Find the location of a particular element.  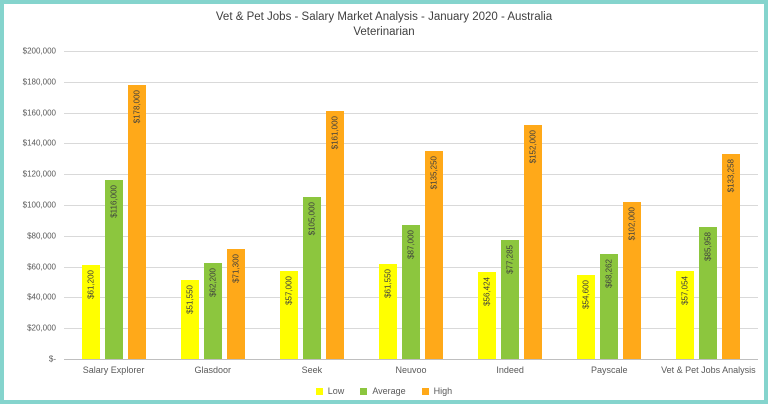

y-tick-label: $140,000 is located at coordinates (39, 143).